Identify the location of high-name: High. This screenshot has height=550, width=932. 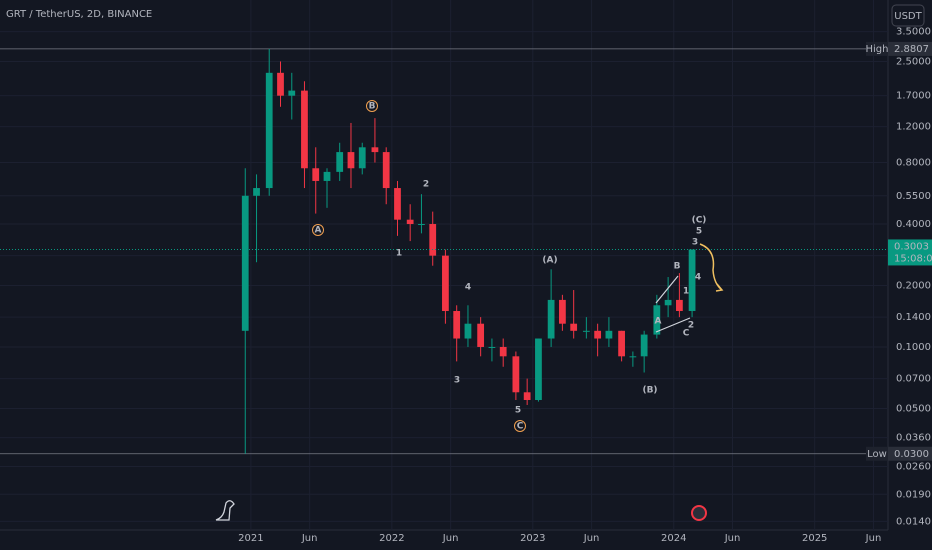
(877, 49).